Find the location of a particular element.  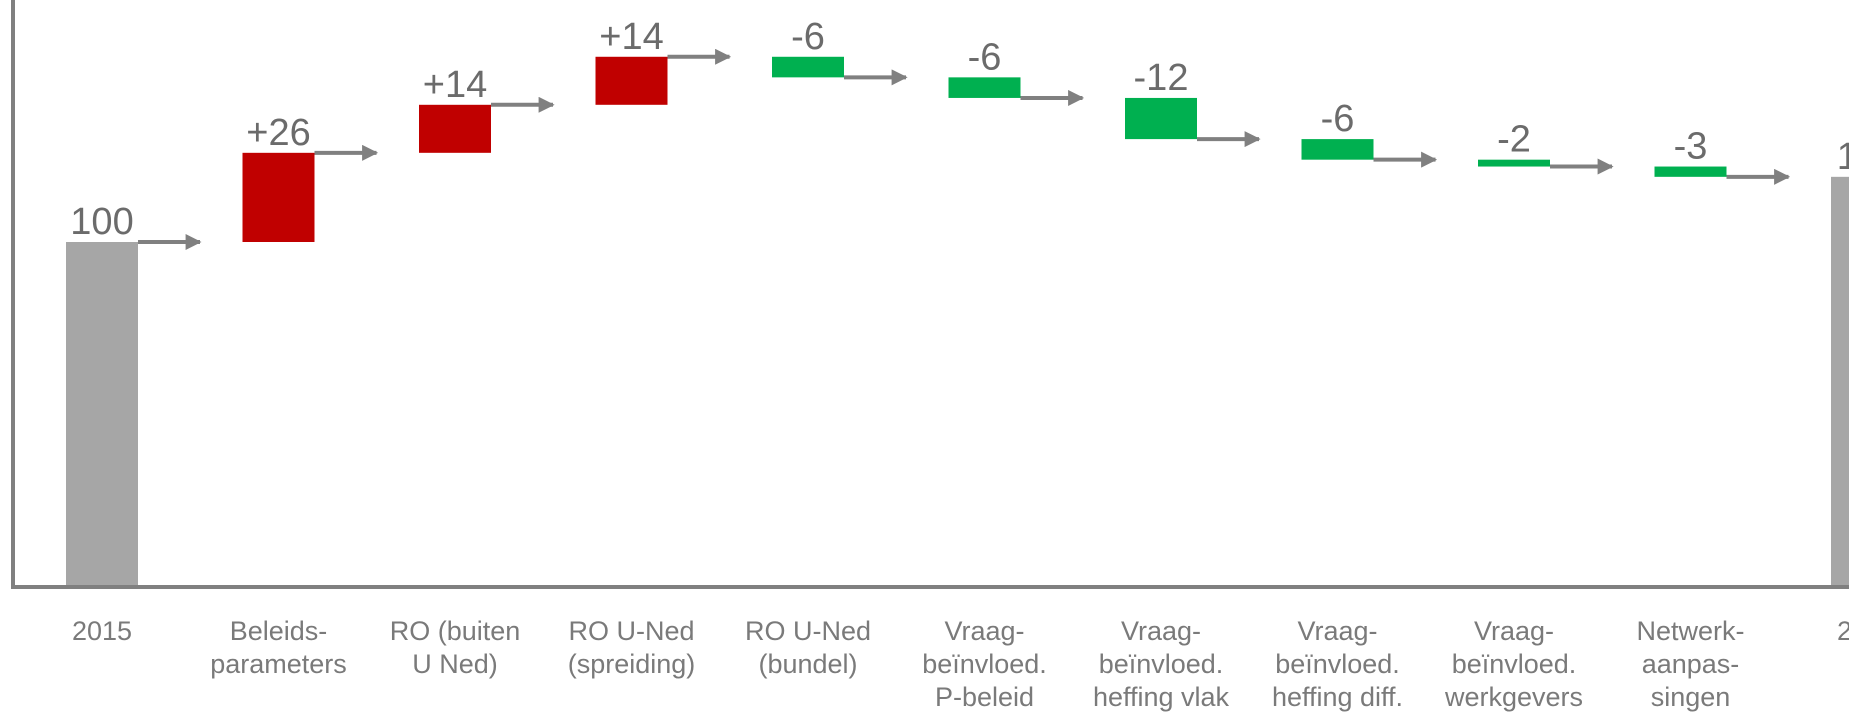

category-label-line: aanpas- is located at coordinates (1691, 664).